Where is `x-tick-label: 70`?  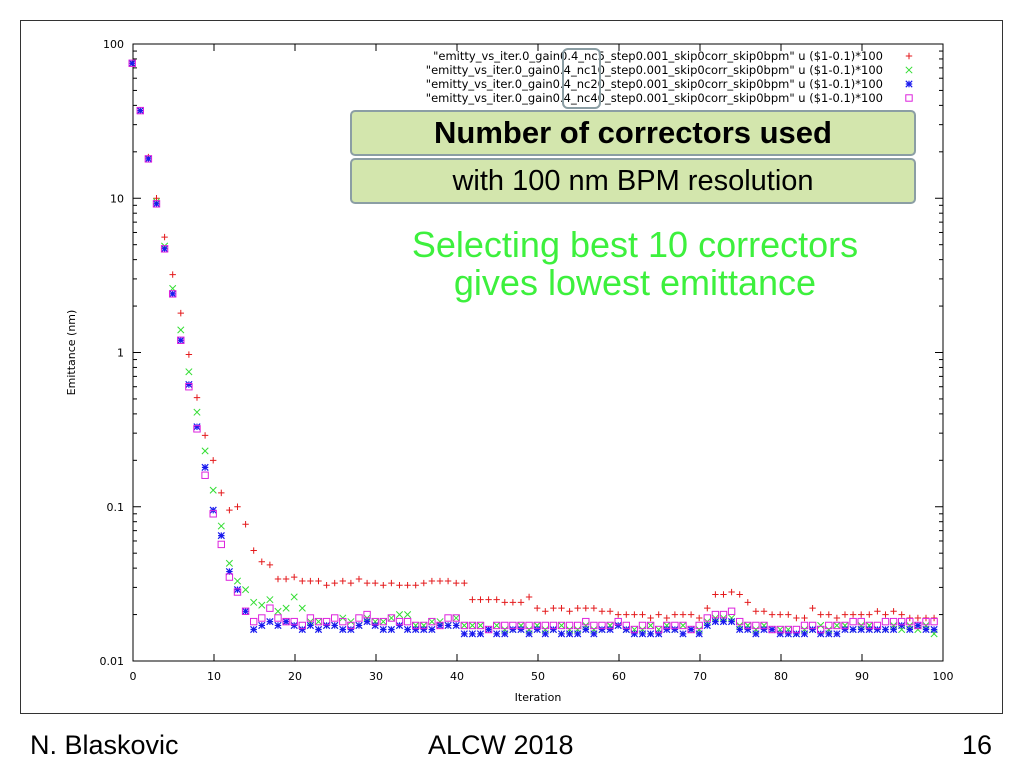
x-tick-label: 70 is located at coordinates (700, 676).